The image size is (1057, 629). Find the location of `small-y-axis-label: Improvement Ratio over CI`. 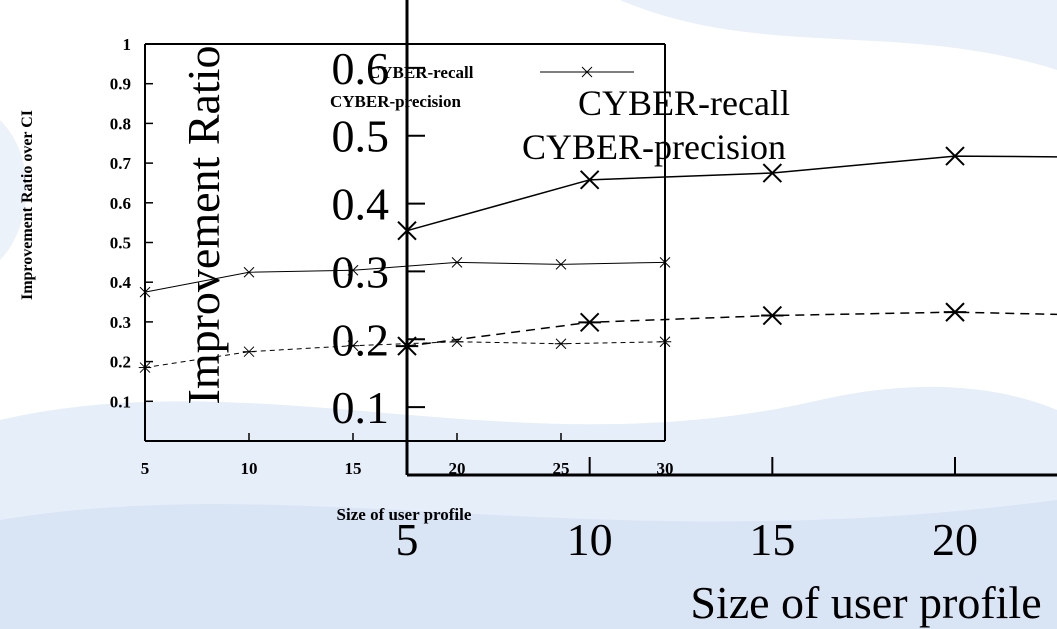

small-y-axis-label: Improvement Ratio over CI is located at coordinates (27, 205).